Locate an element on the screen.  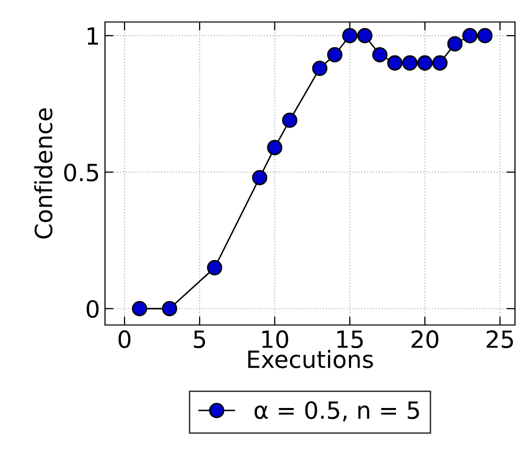
x-tick-label: 15 is located at coordinates (350, 339).